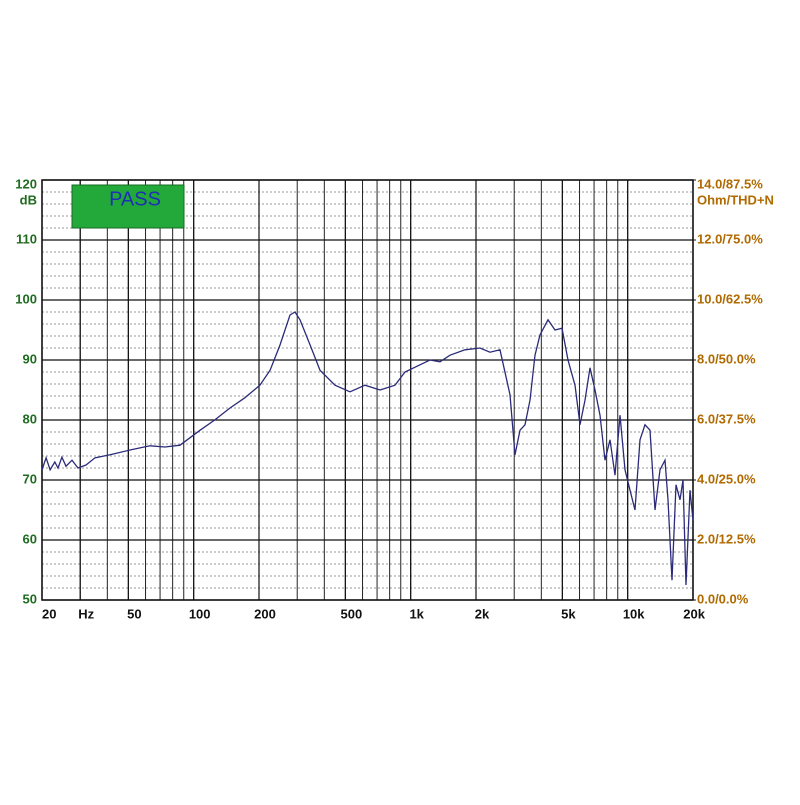  Describe the element at coordinates (352, 613) in the screenshot. I see `x-tick-label: 500` at that location.